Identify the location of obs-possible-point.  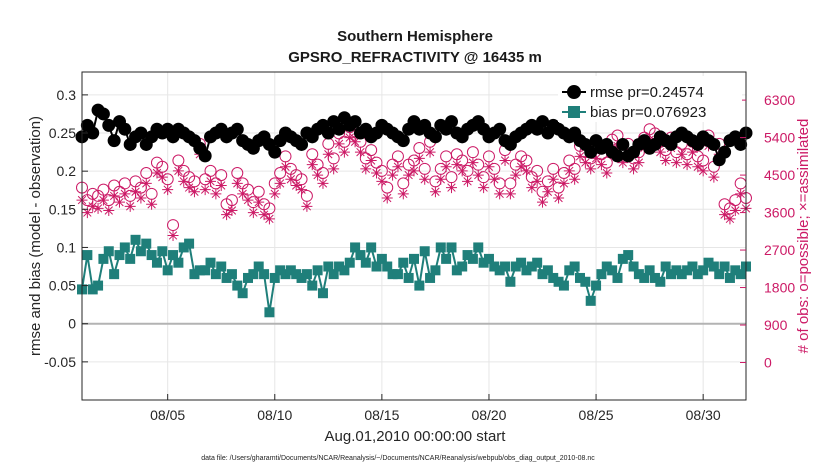
(92, 193).